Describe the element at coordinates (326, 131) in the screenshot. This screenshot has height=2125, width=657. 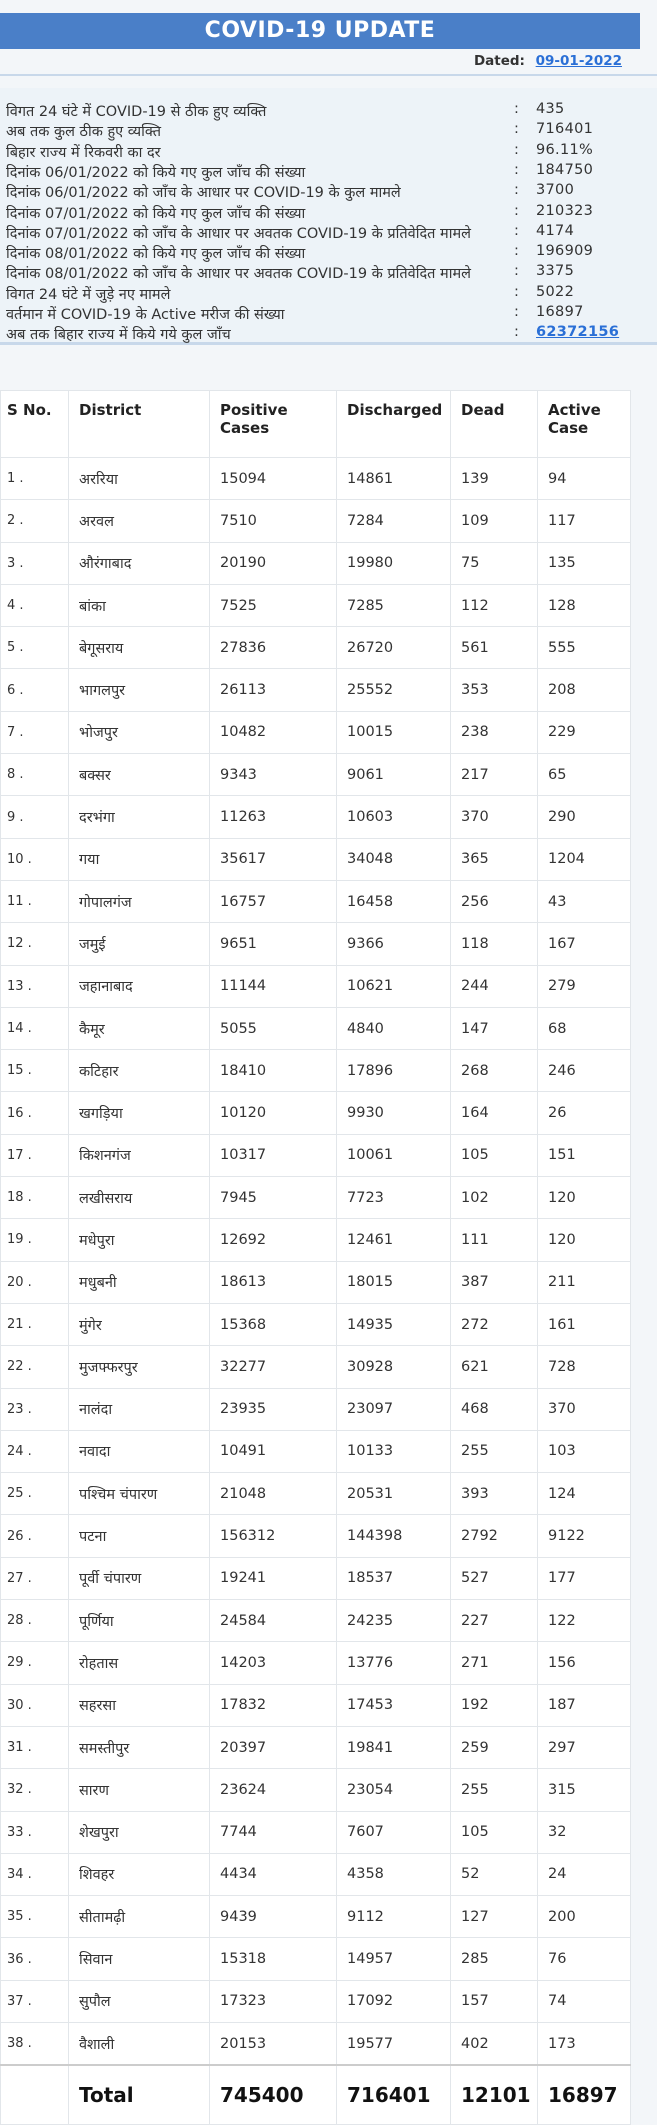
I see `summary-row: अब तक कुल ठीक हुए व्यक्ति:716401` at that location.